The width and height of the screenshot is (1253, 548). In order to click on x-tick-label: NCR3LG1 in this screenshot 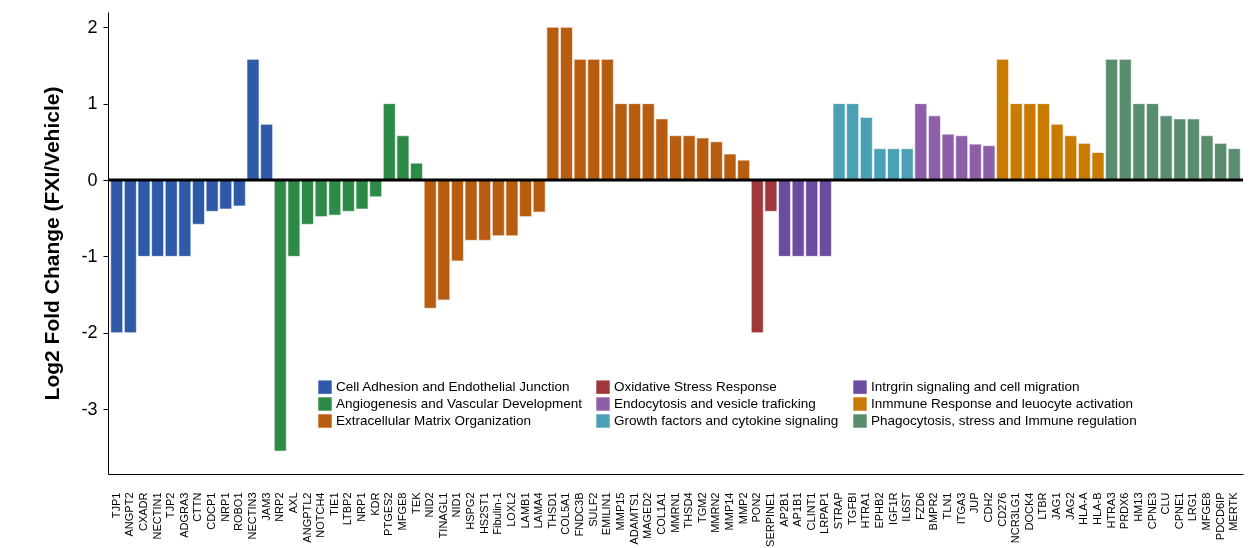, I will do `click(1015, 518)`.